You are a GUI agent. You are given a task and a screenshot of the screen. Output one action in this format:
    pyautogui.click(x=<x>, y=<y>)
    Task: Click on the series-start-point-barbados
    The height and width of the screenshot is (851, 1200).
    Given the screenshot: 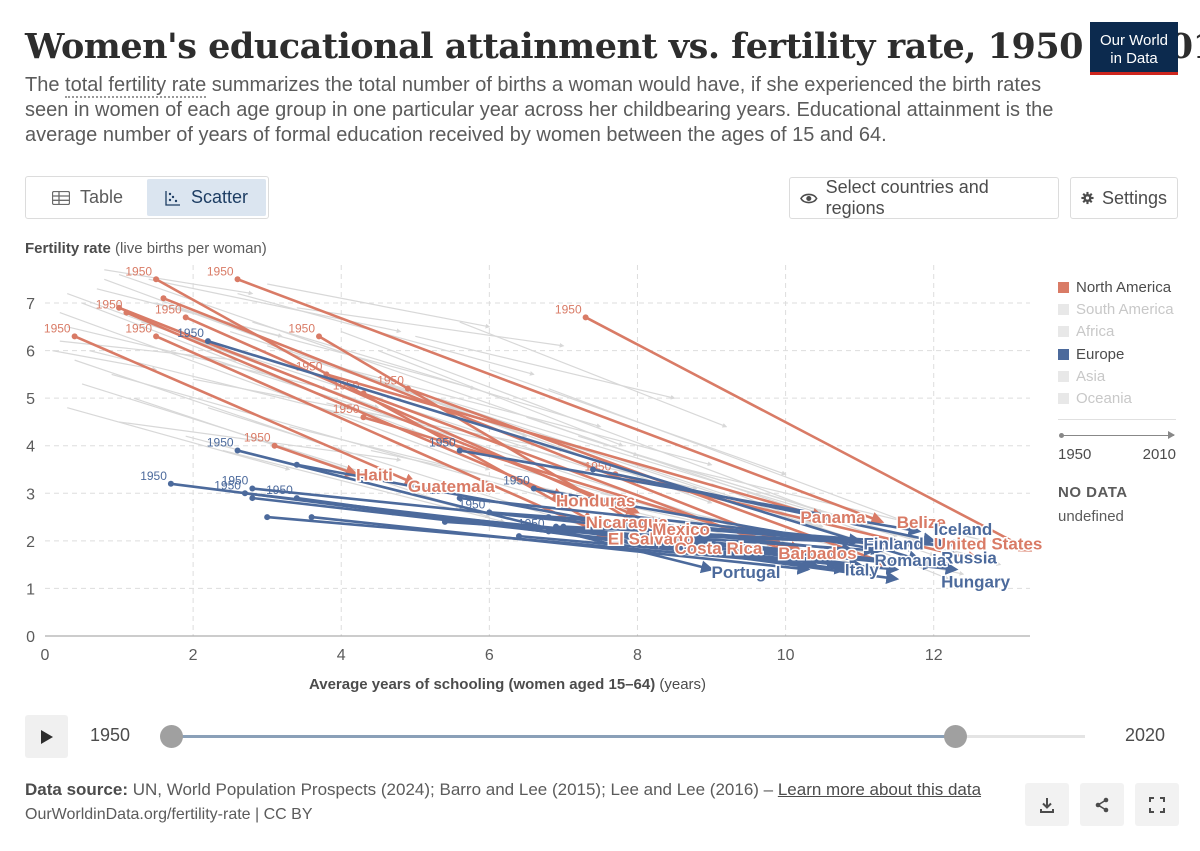 What is the action you would take?
    pyautogui.click(x=363, y=393)
    